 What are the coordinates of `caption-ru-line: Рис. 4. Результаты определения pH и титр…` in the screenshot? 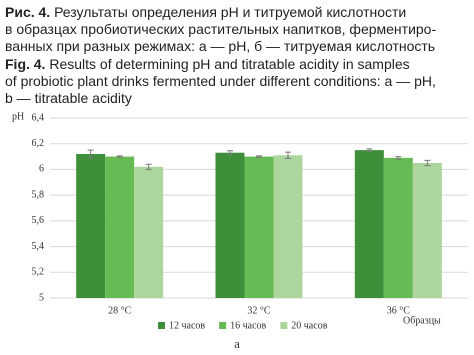 It's located at (205, 12).